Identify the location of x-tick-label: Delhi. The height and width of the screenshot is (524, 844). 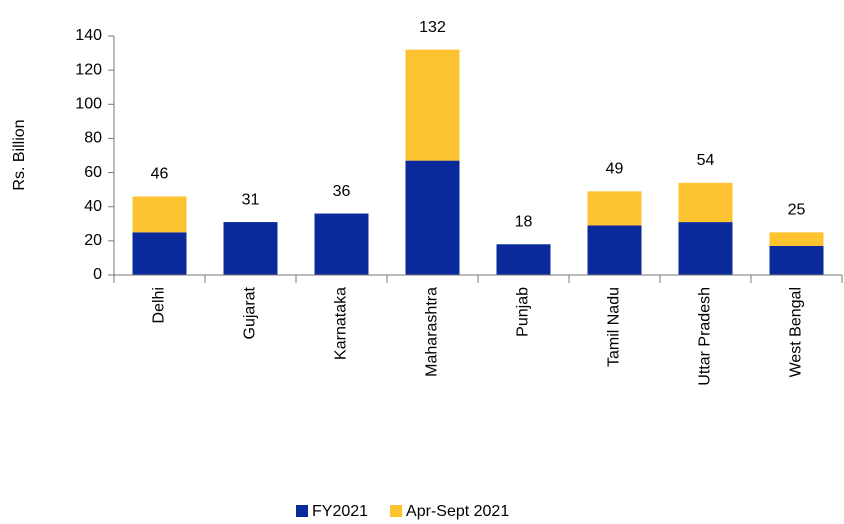
(159, 305).